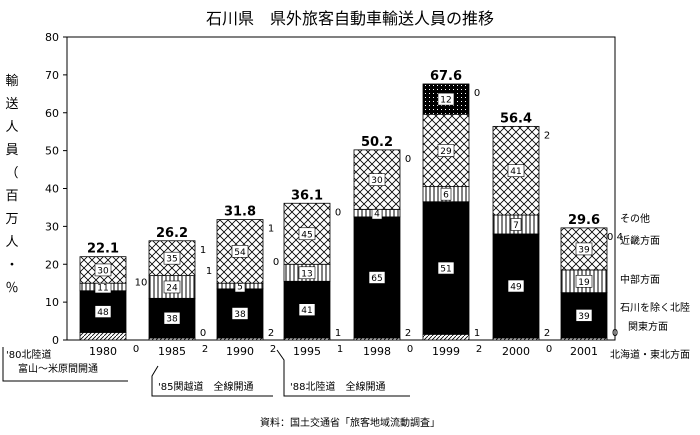 This screenshot has height=435, width=700. Describe the element at coordinates (516, 351) in the screenshot. I see `x-tick-label: 2000` at that location.